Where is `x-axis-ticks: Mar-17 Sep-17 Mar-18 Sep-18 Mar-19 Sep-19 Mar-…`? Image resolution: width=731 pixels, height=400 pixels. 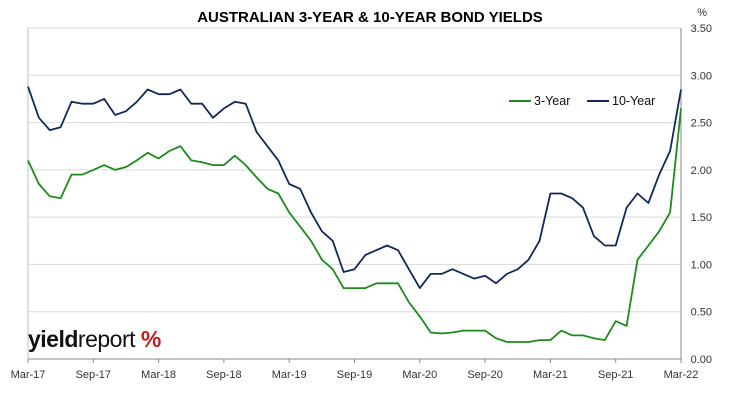
x-axis-ticks: Mar-17 Sep-17 Mar-18 Sep-18 Mar-19 Sep-19 Mar-… is located at coordinates (355, 370).